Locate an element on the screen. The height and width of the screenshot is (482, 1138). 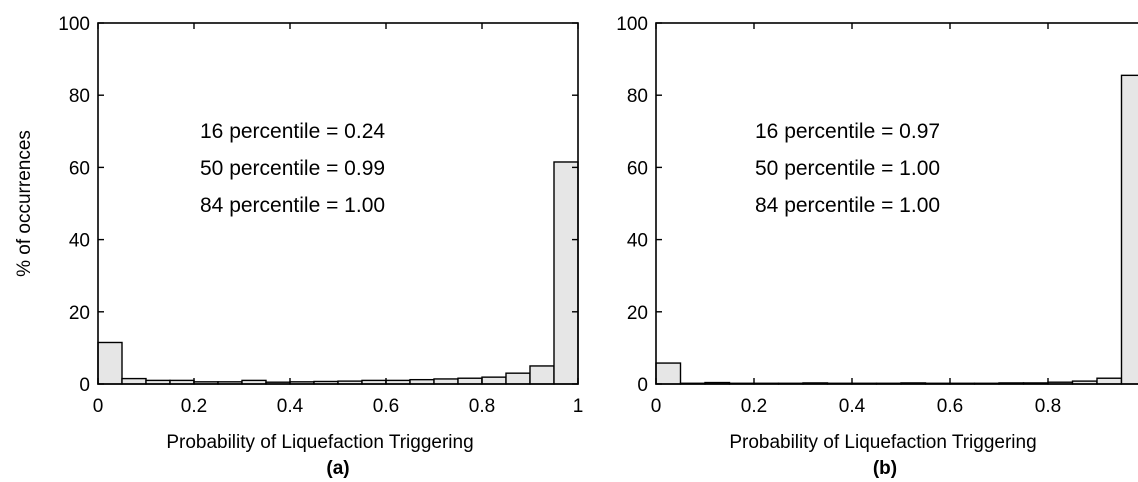
percentile-annotation: 16 percentile = 0.97 is located at coordinates (847, 131).